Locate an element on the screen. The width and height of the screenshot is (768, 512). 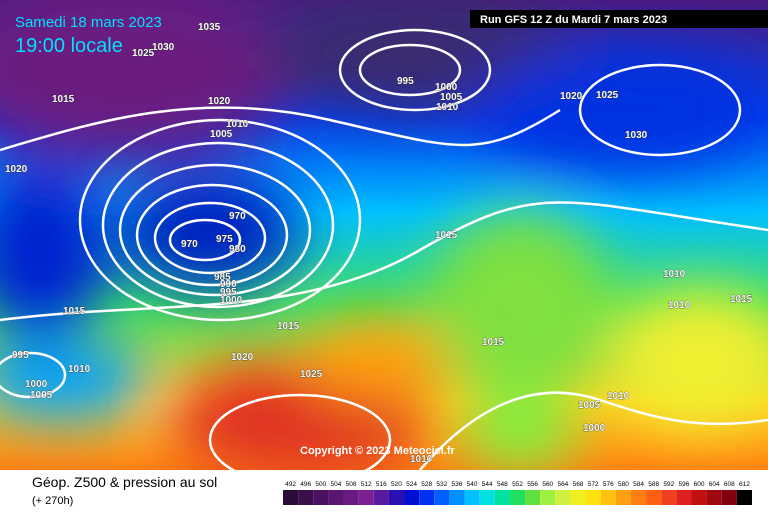
colorbar-label: 584 is located at coordinates (638, 484).